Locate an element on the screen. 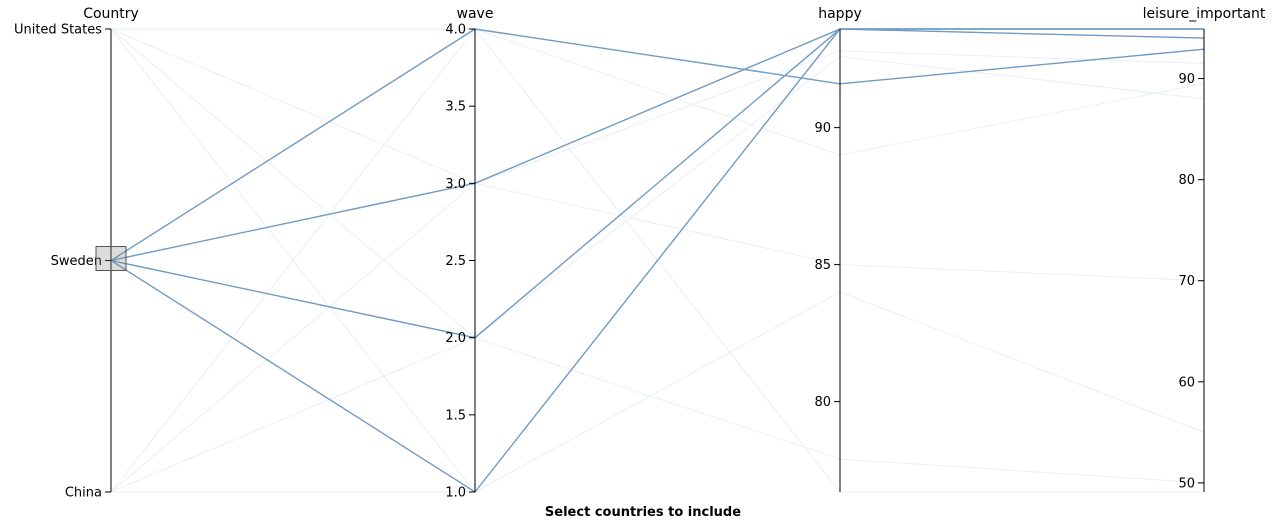 The image size is (1286, 520). tick-label: 1.0 is located at coordinates (455, 493).